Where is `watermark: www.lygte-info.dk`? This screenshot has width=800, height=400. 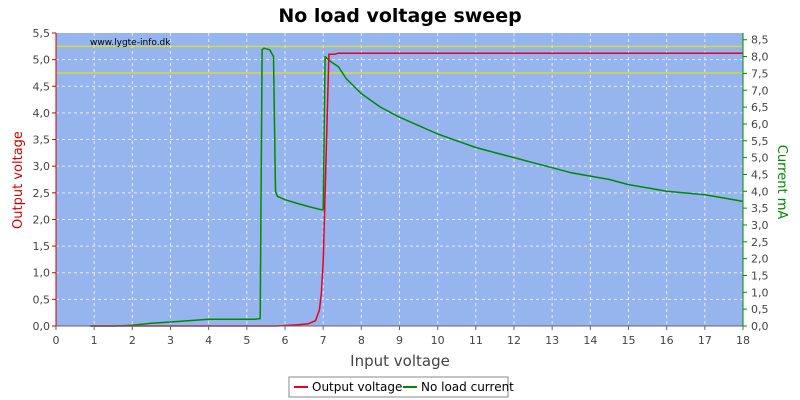 watermark: www.lygte-info.dk is located at coordinates (130, 43).